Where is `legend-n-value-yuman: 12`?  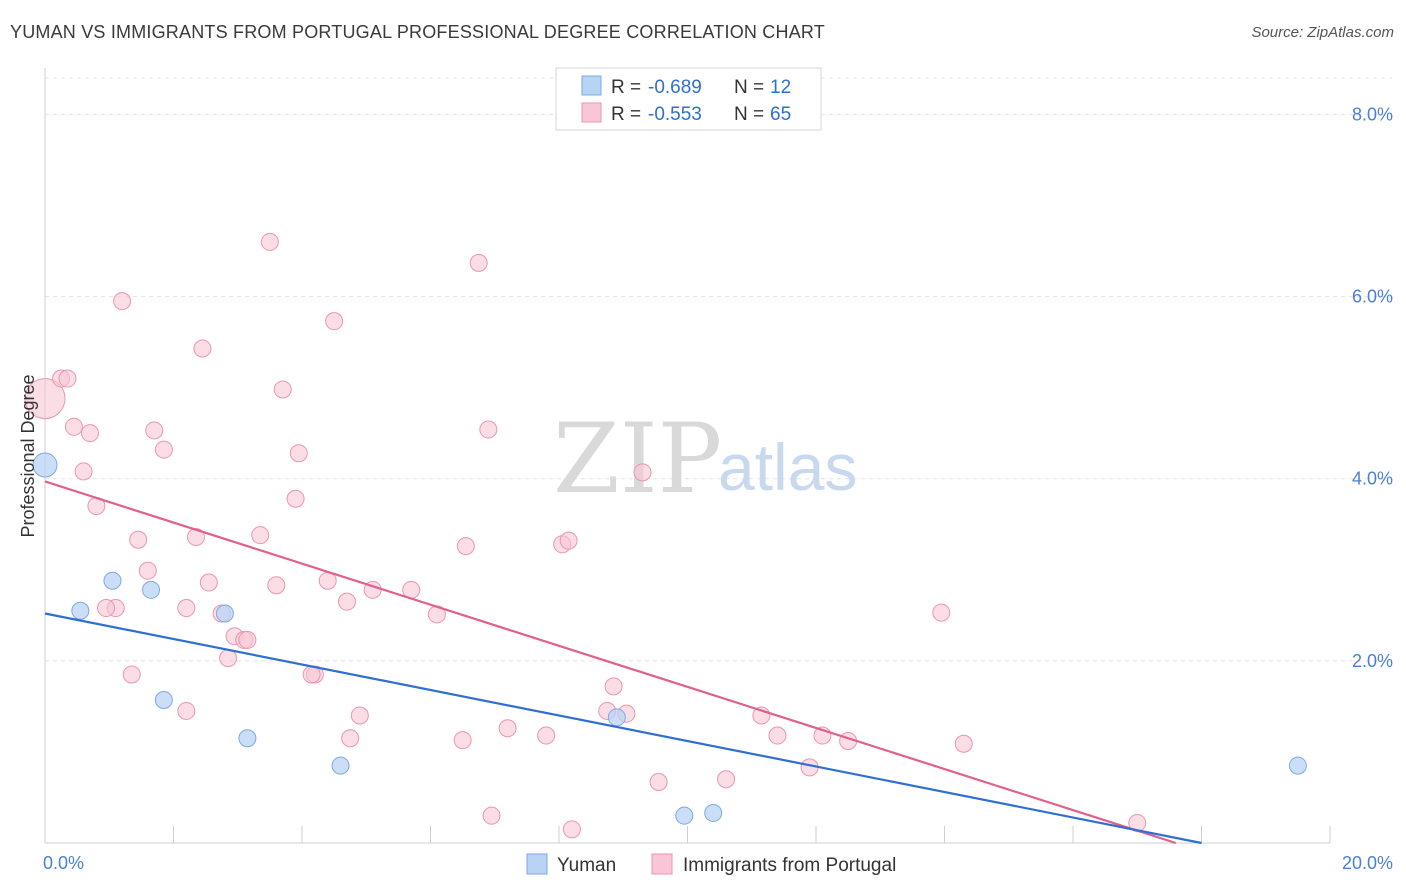 legend-n-value-yuman: 12 is located at coordinates (780, 87).